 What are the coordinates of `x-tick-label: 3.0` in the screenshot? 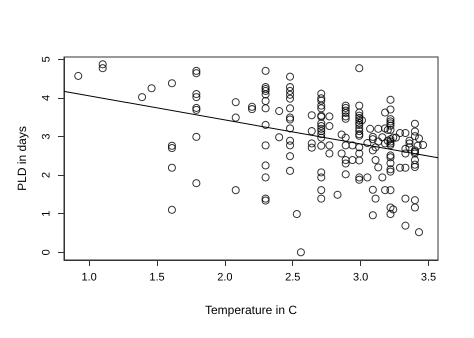 It's located at (360, 278).